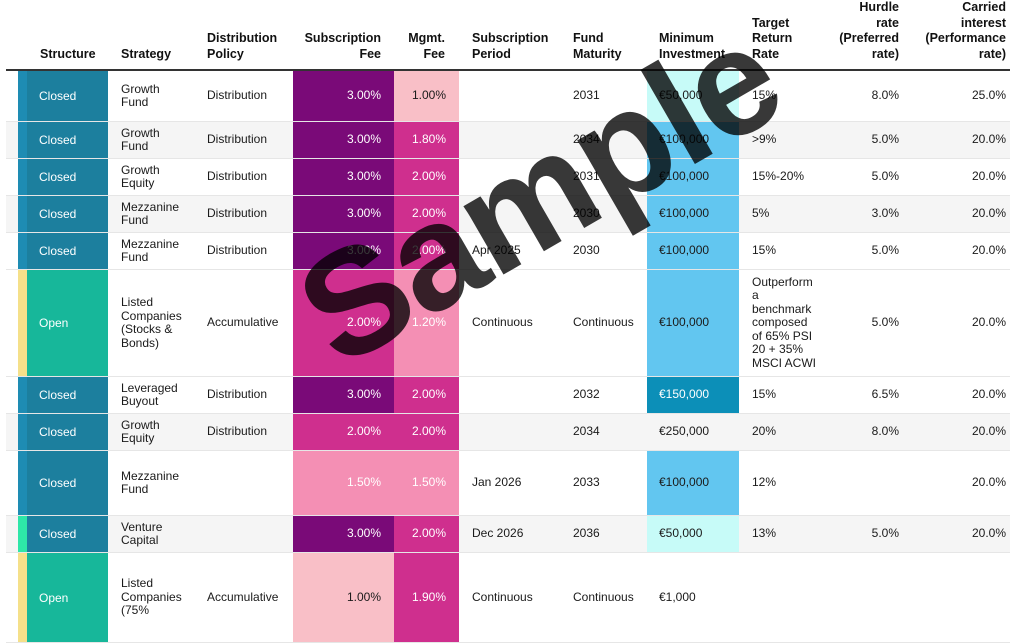 This screenshot has height=643, width=1024. What do you see at coordinates (426, 323) in the screenshot?
I see `mgmt-fee-cell: 1.20%` at bounding box center [426, 323].